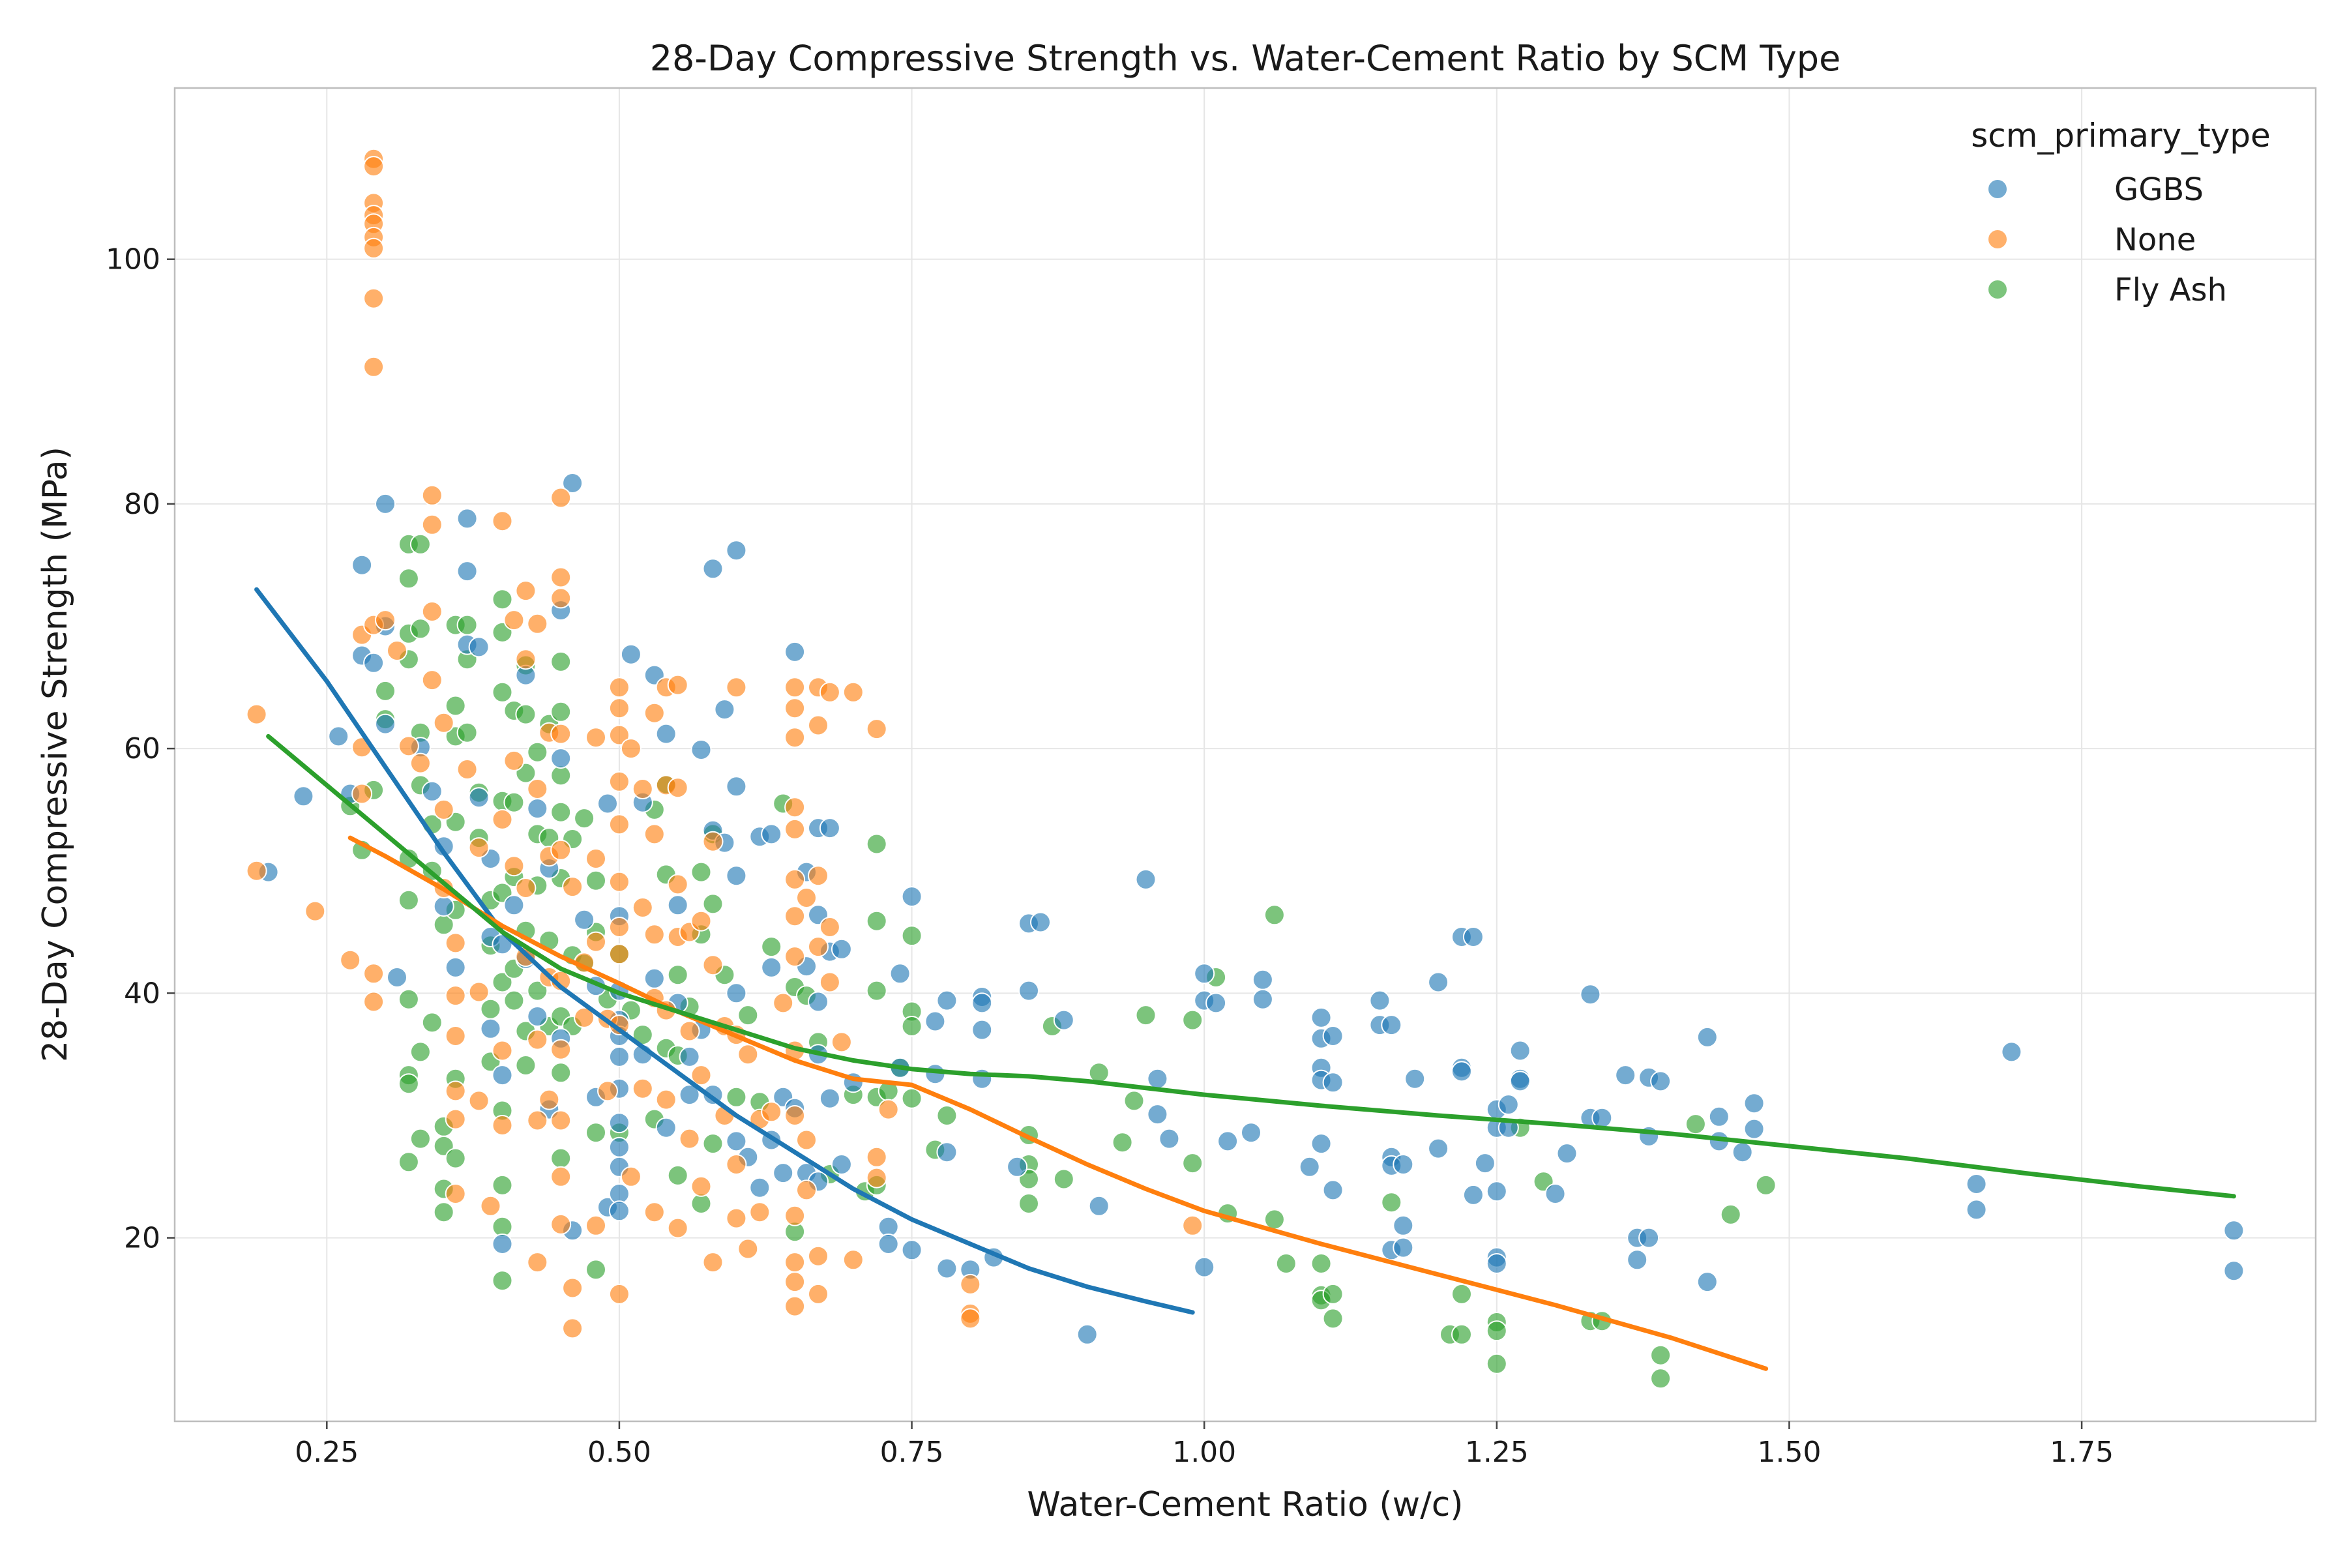 The width and height of the screenshot is (2347, 1568). What do you see at coordinates (1204, 1445) in the screenshot?
I see `x-axis-ticks: 0.25 0.50 0.75 1.00 1.25 1.50 1.75` at bounding box center [1204, 1445].